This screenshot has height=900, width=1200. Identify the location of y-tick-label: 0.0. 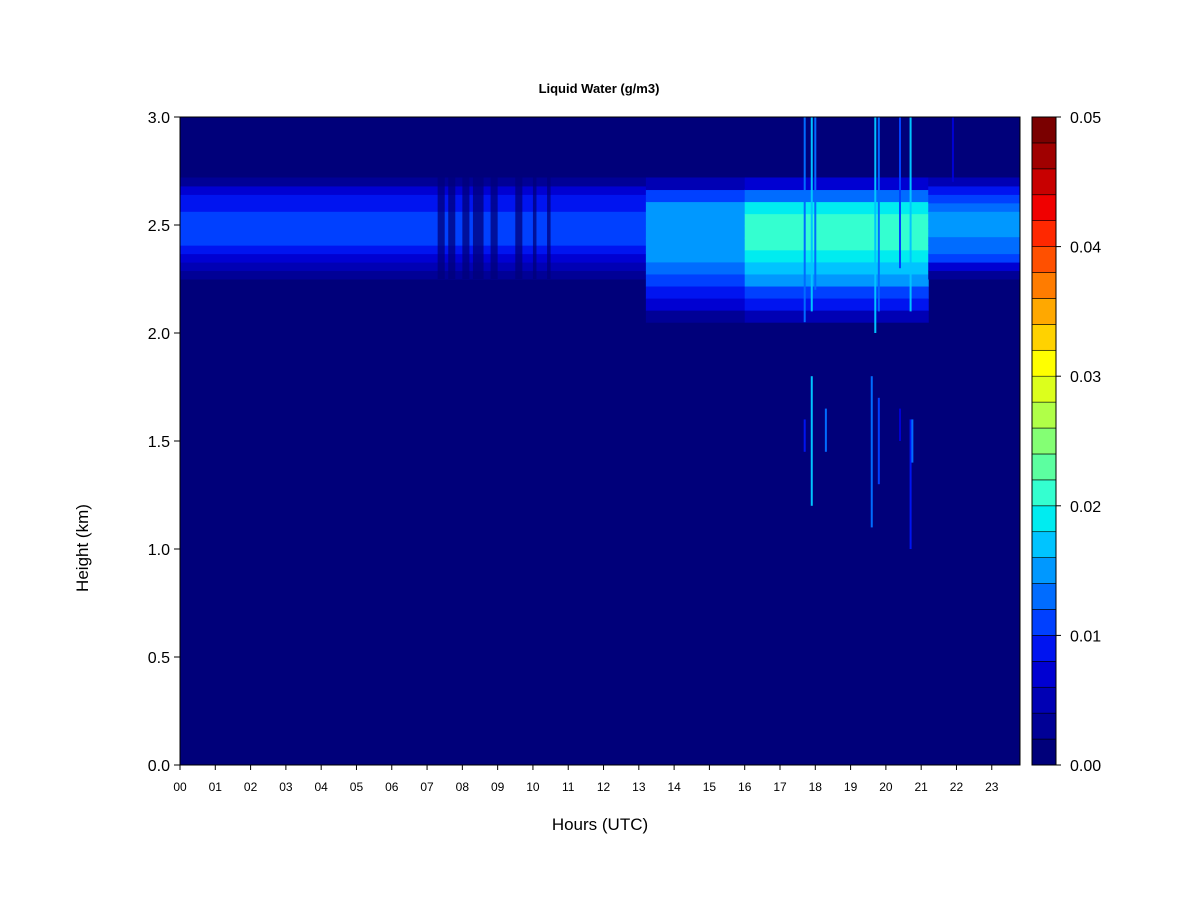
(159, 766).